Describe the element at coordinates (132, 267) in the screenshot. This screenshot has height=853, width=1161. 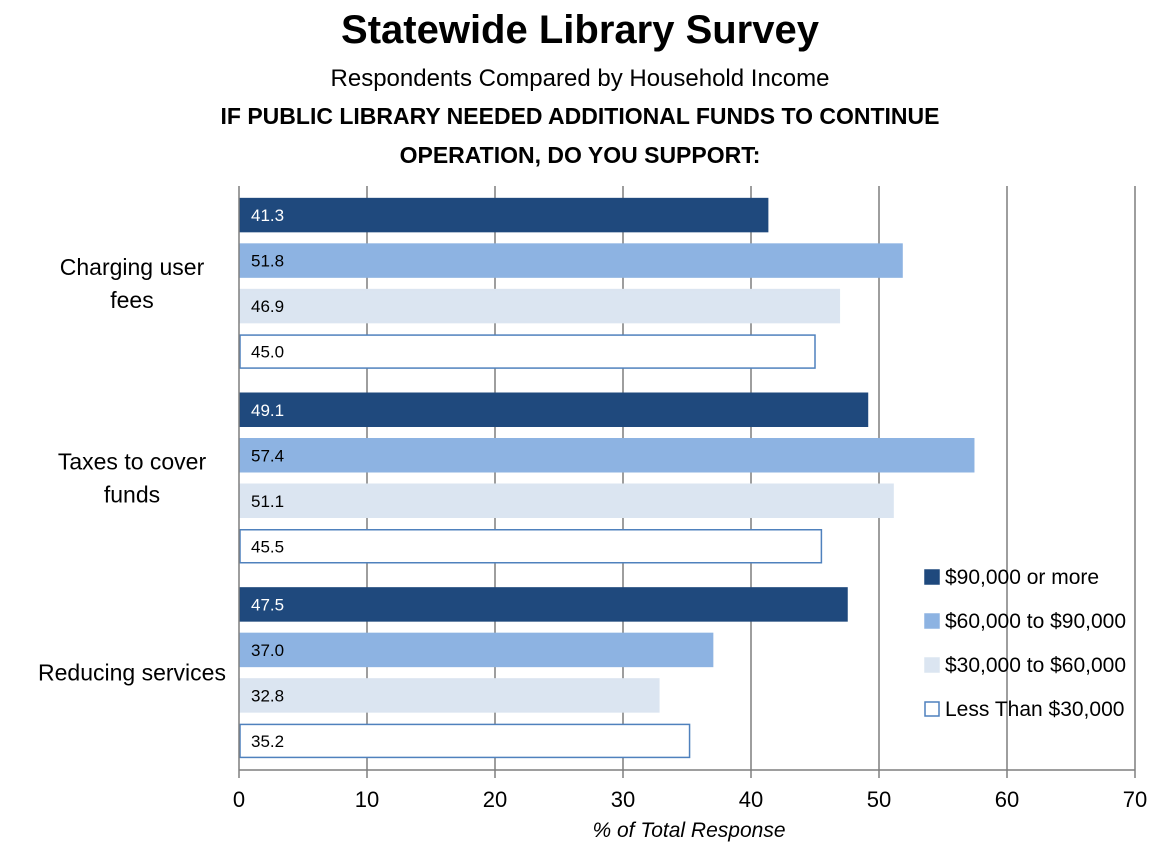
I see `category-label: Charging user` at that location.